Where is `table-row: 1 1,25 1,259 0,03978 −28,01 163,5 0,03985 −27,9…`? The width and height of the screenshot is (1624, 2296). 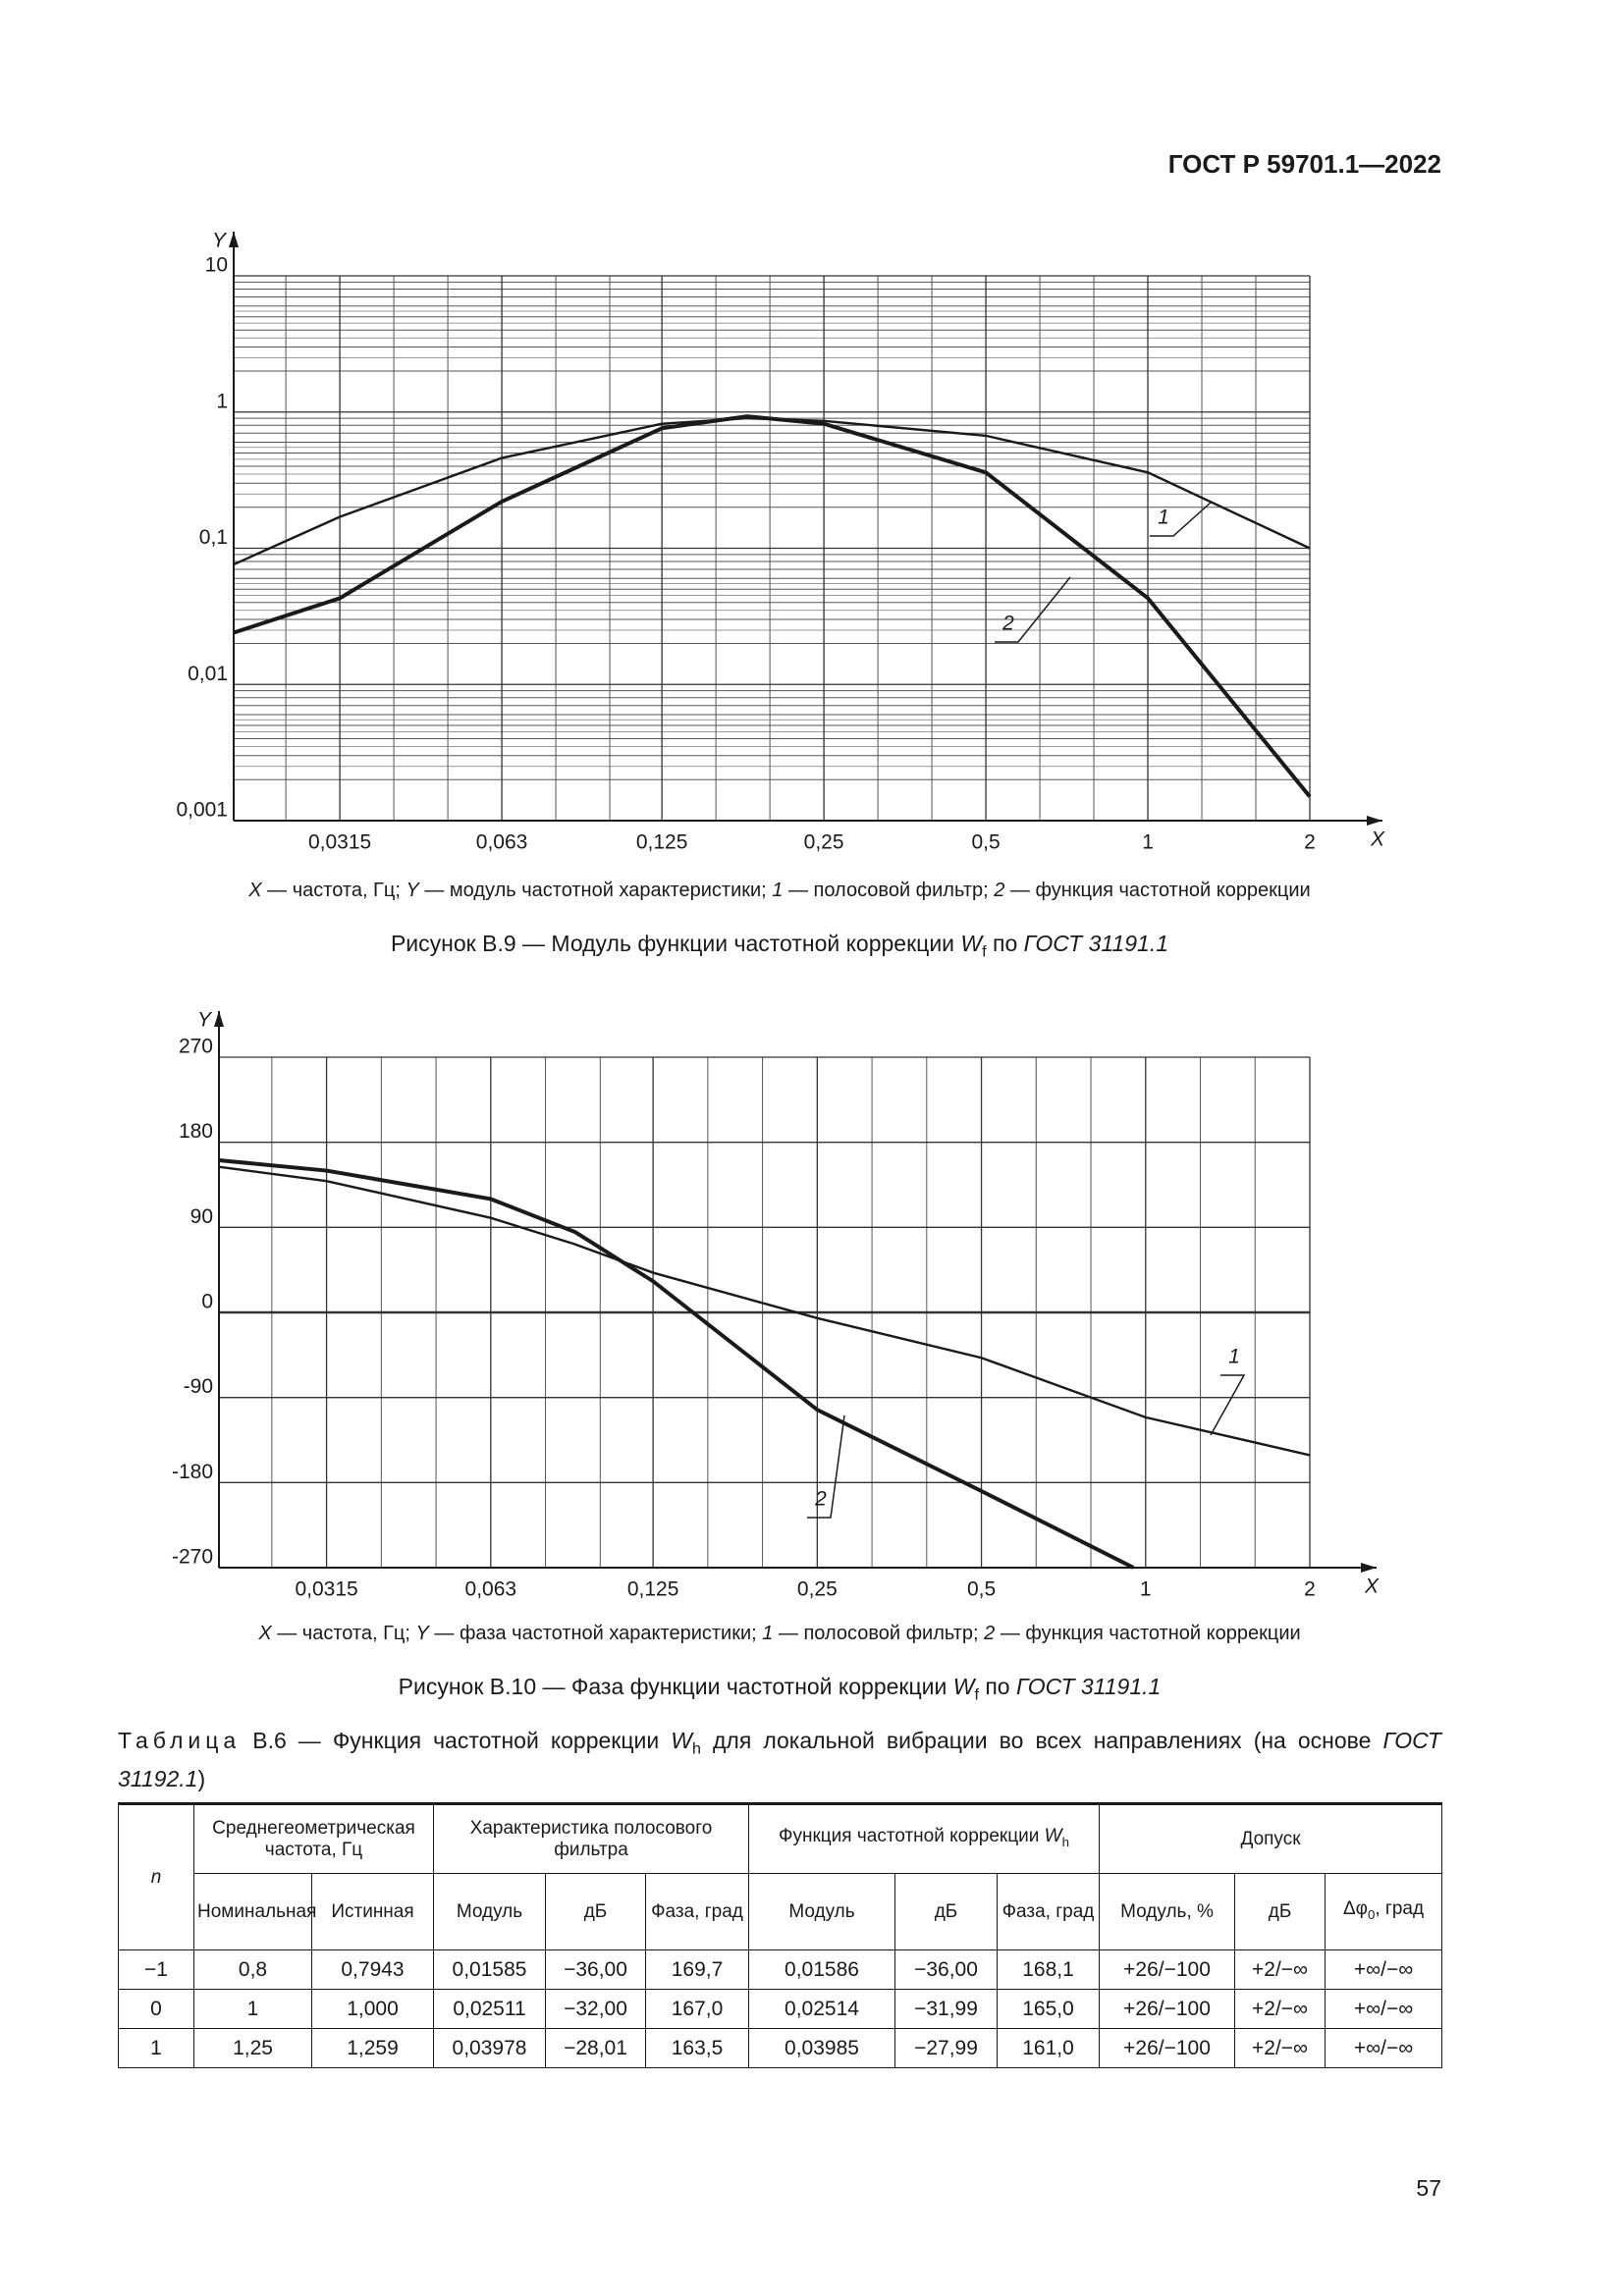 table-row: 1 1,25 1,259 0,03978 −28,01 163,5 0,03985 −27,9… is located at coordinates (780, 2048).